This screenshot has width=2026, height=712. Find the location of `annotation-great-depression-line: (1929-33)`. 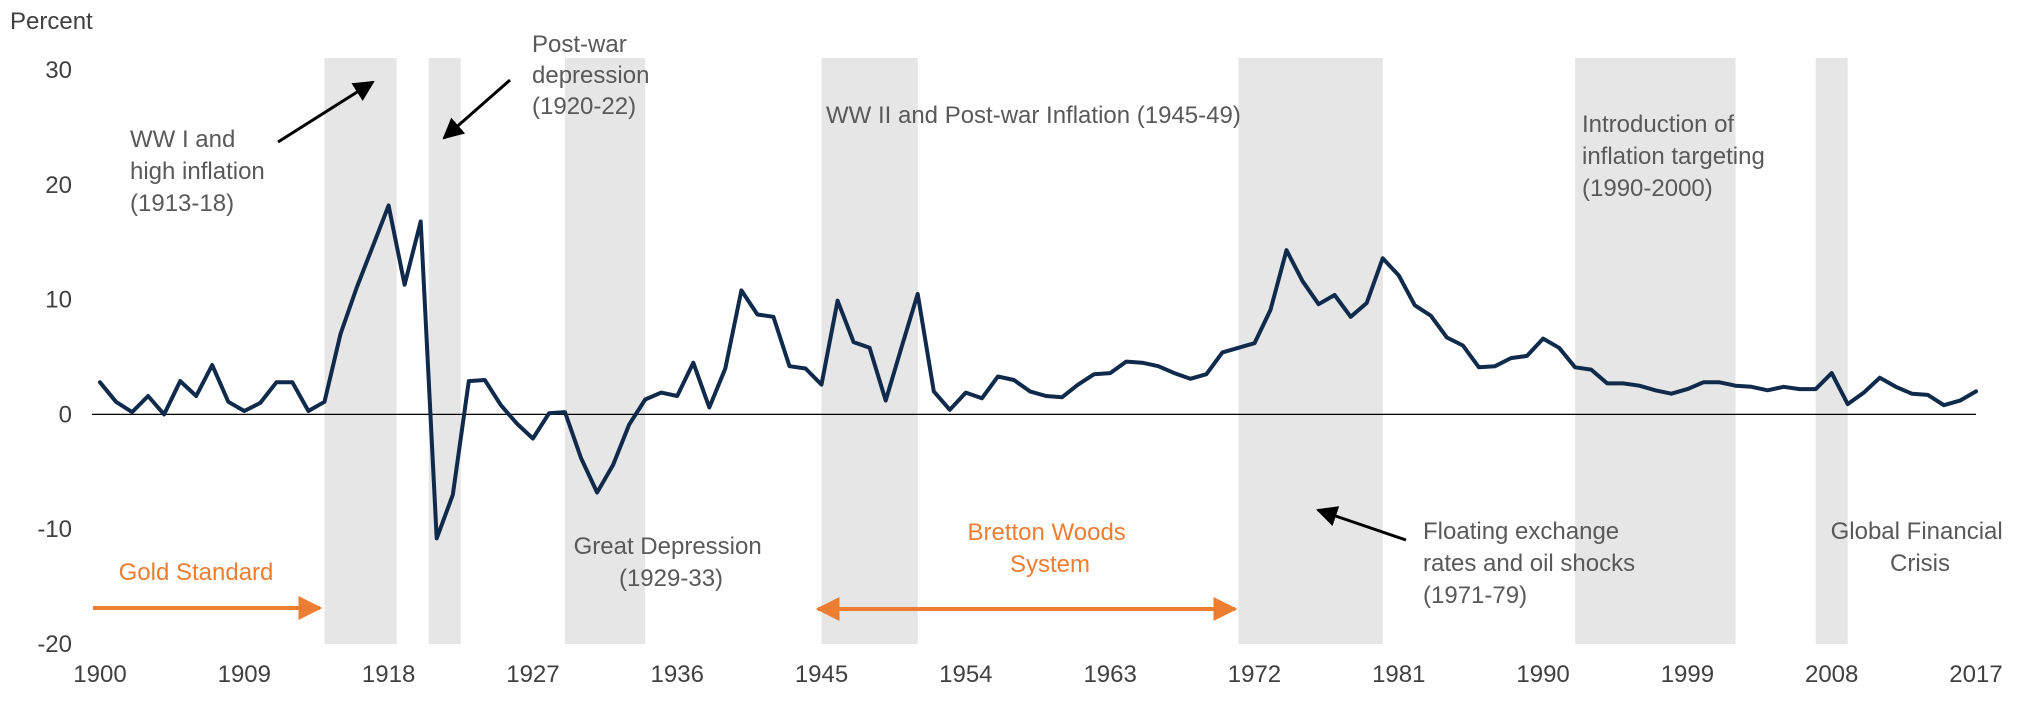

annotation-great-depression-line: (1929-33) is located at coordinates (671, 578).